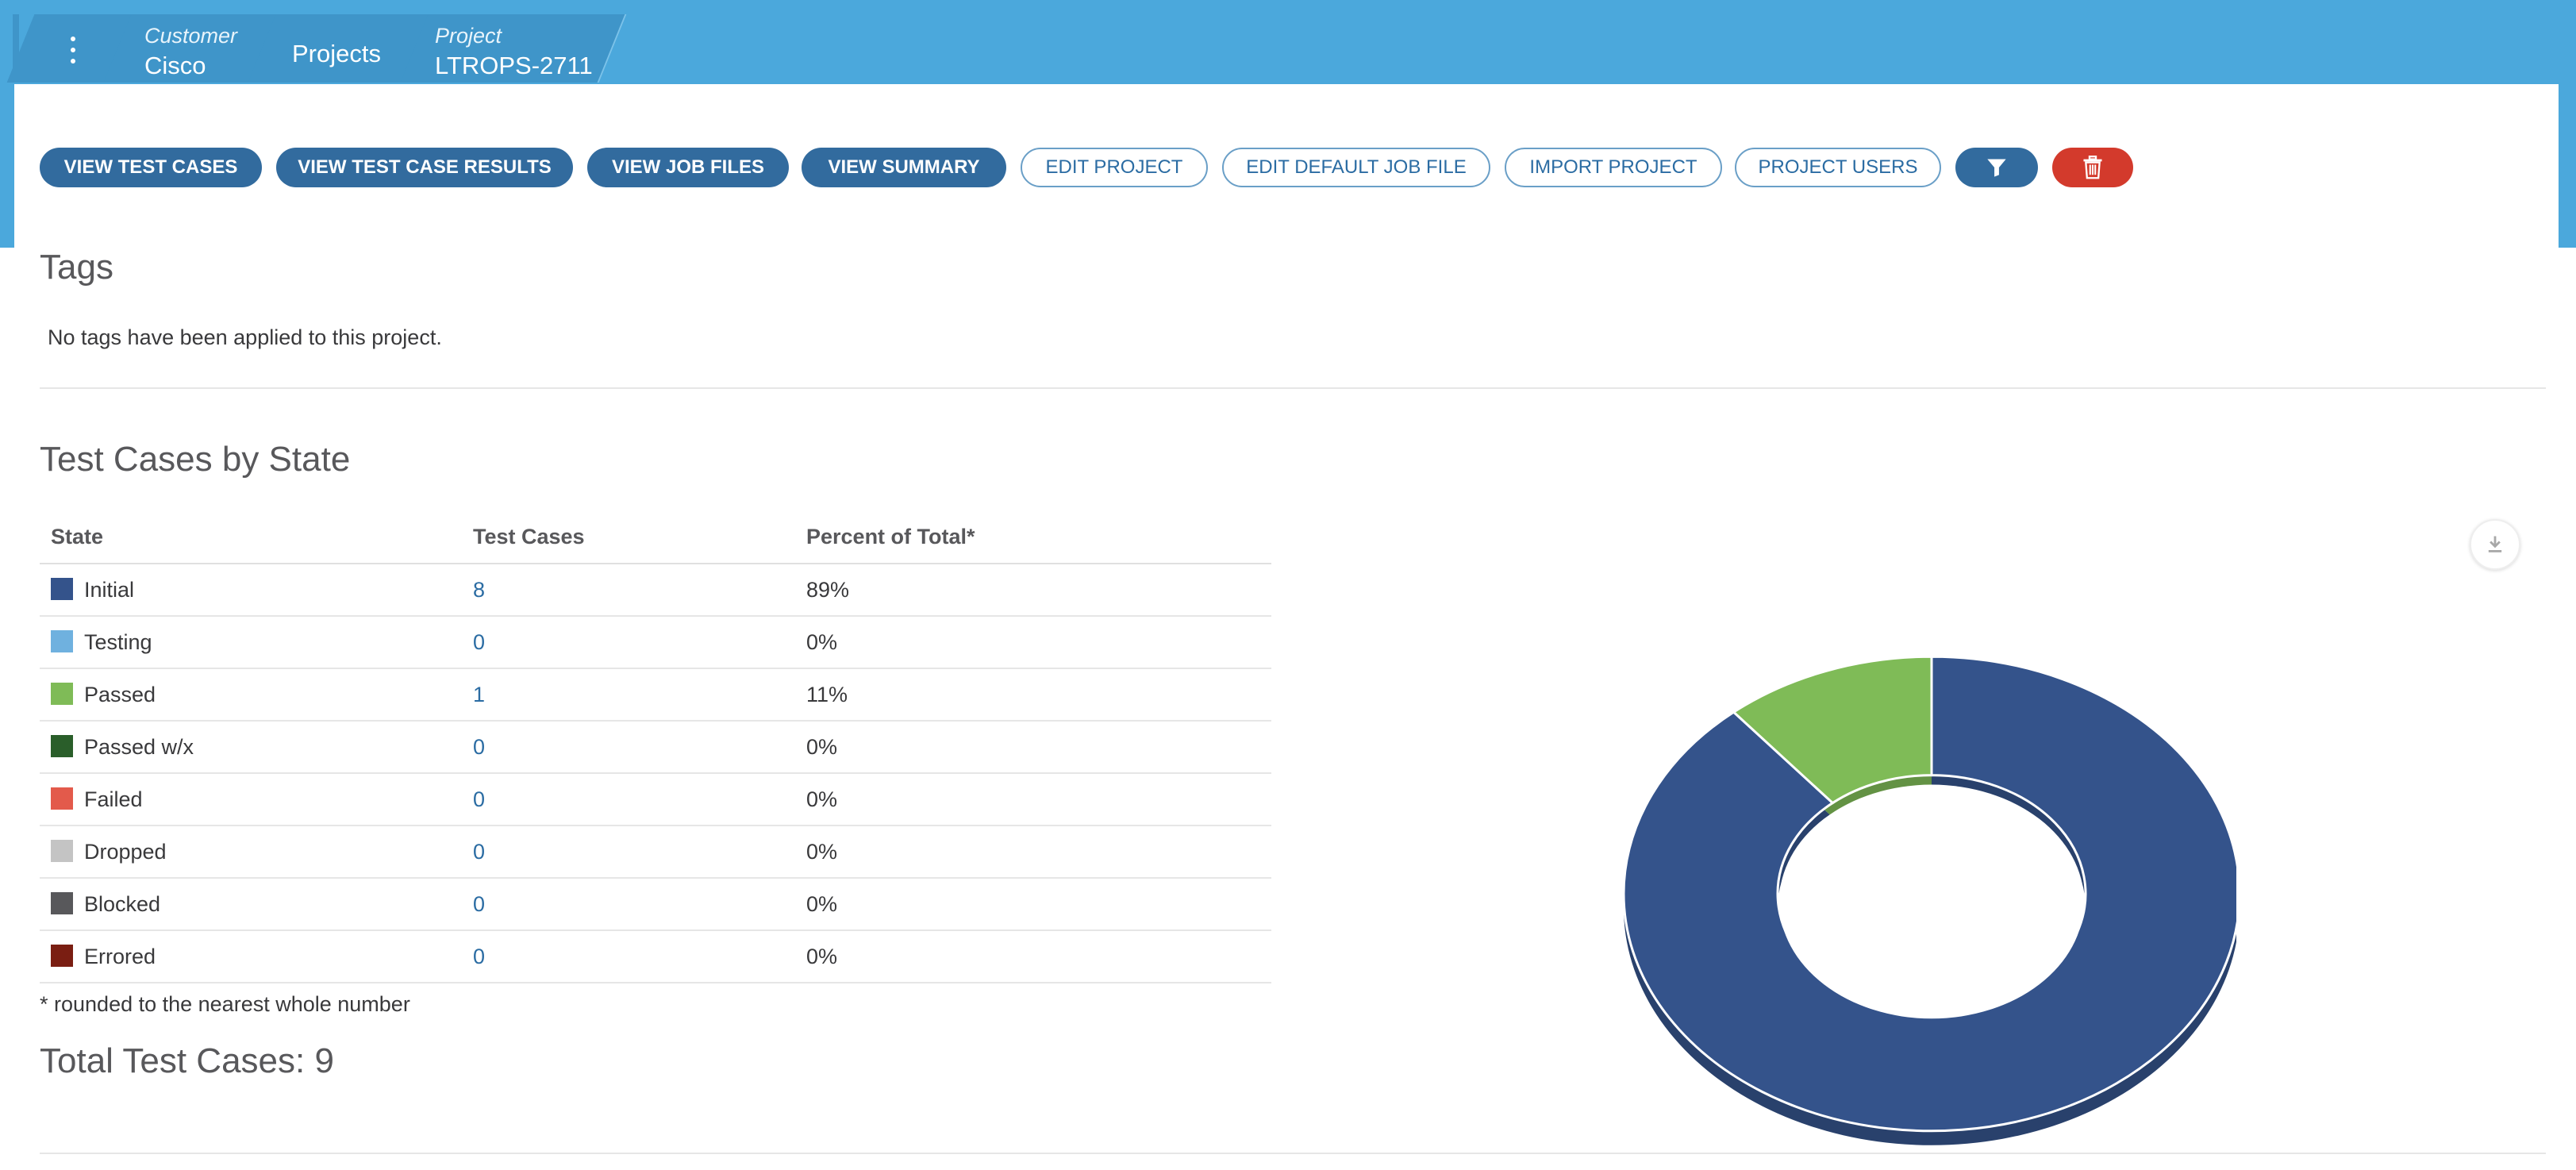  What do you see at coordinates (73, 50) in the screenshot?
I see `kebab-menu-icon` at bounding box center [73, 50].